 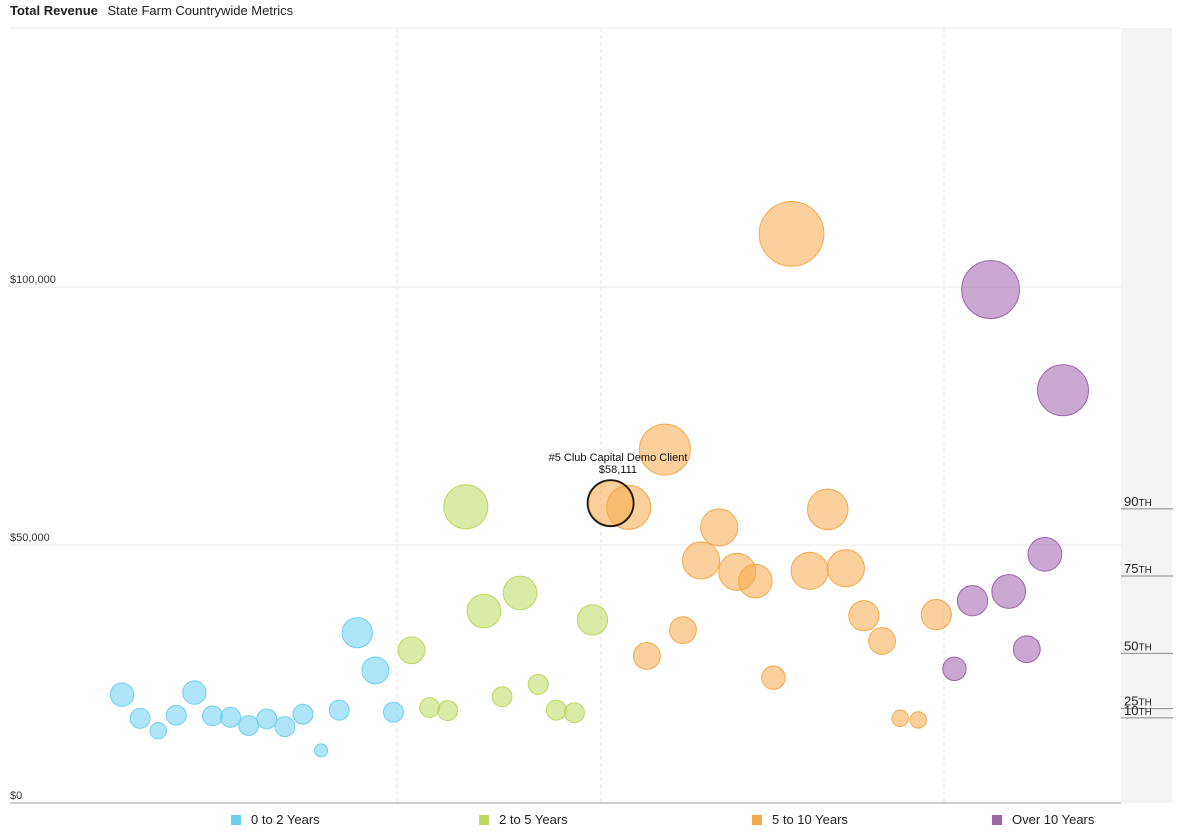 I want to click on y-tick-label: $100,000, so click(x=33, y=280).